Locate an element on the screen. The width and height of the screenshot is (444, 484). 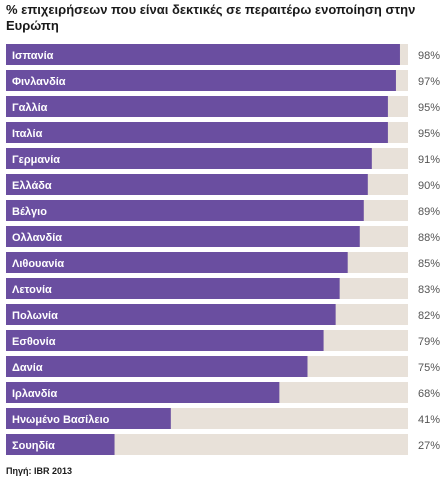
value-label: 89% is located at coordinates (429, 212).